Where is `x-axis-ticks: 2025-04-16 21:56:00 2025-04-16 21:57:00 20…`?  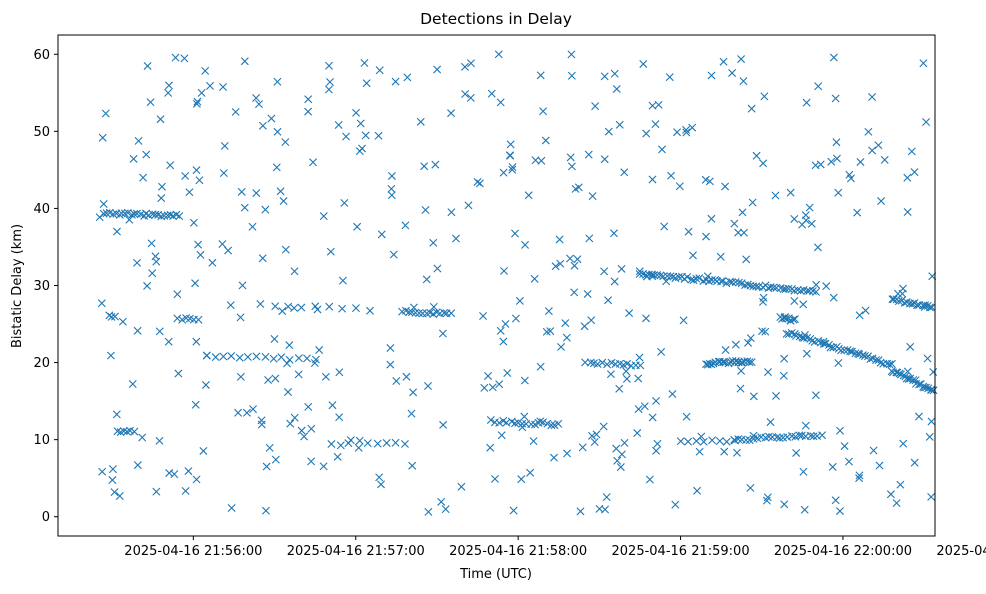
x-axis-ticks: 2025-04-16 21:56:00 2025-04-16 21:57:00 20… is located at coordinates (555, 547).